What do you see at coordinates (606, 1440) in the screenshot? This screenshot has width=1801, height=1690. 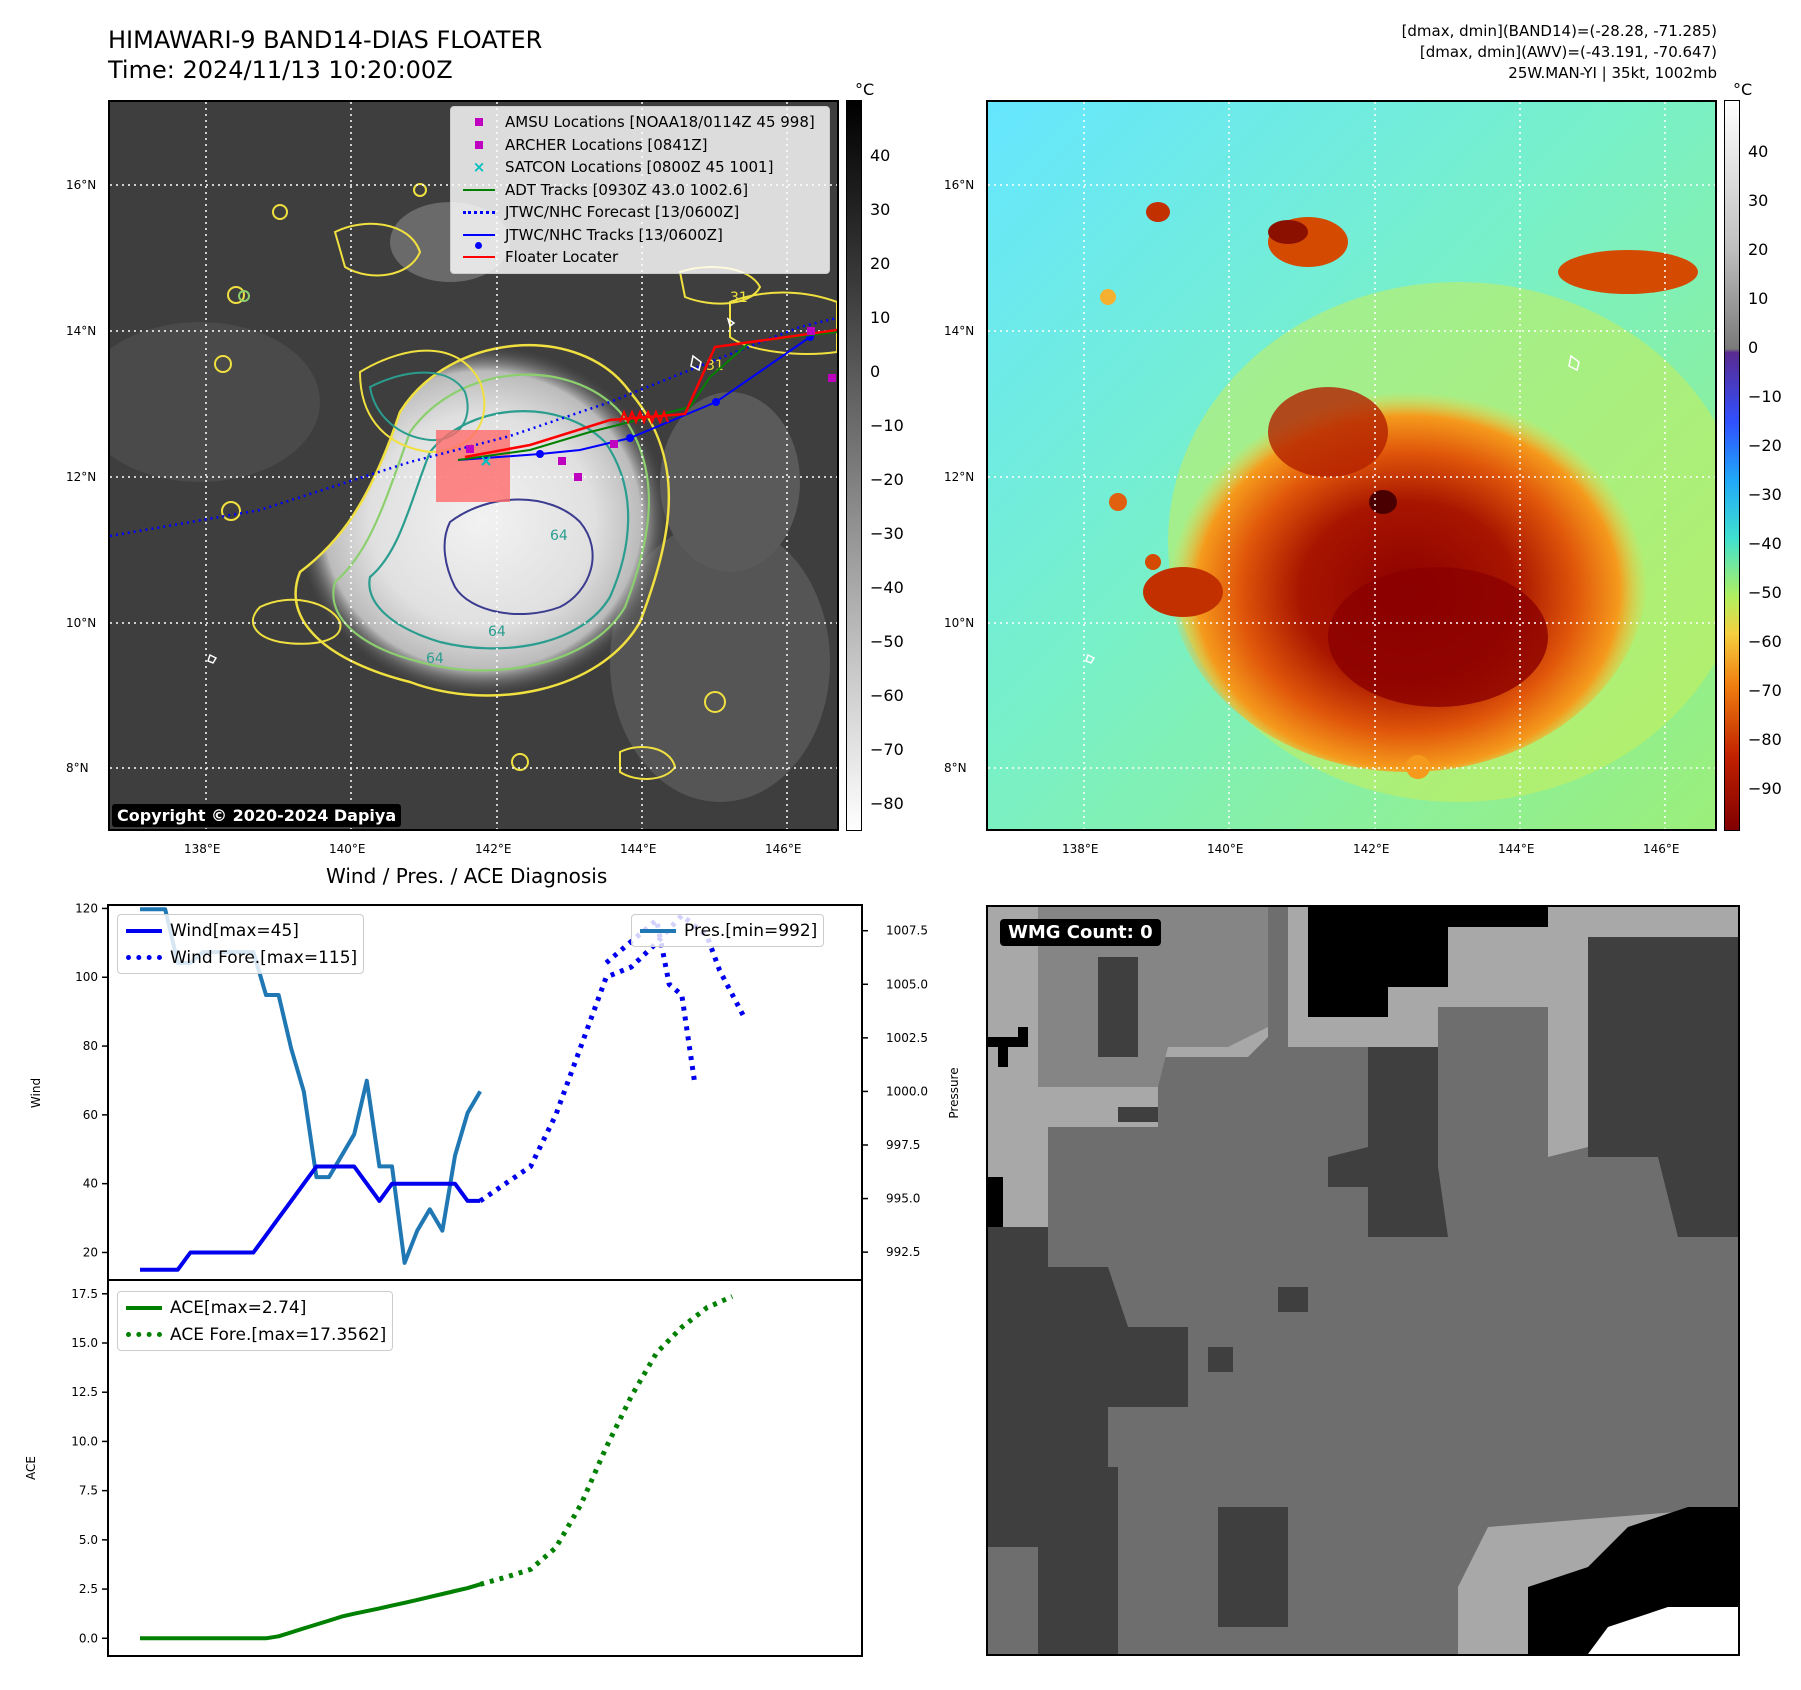 I see `ace-forecast-line` at bounding box center [606, 1440].